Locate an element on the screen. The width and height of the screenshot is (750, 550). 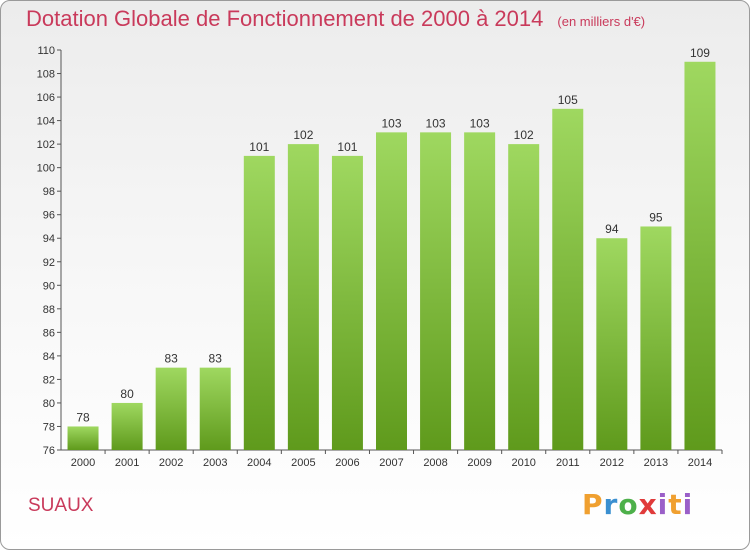
y-tick-label: 102 is located at coordinates (46, 145).